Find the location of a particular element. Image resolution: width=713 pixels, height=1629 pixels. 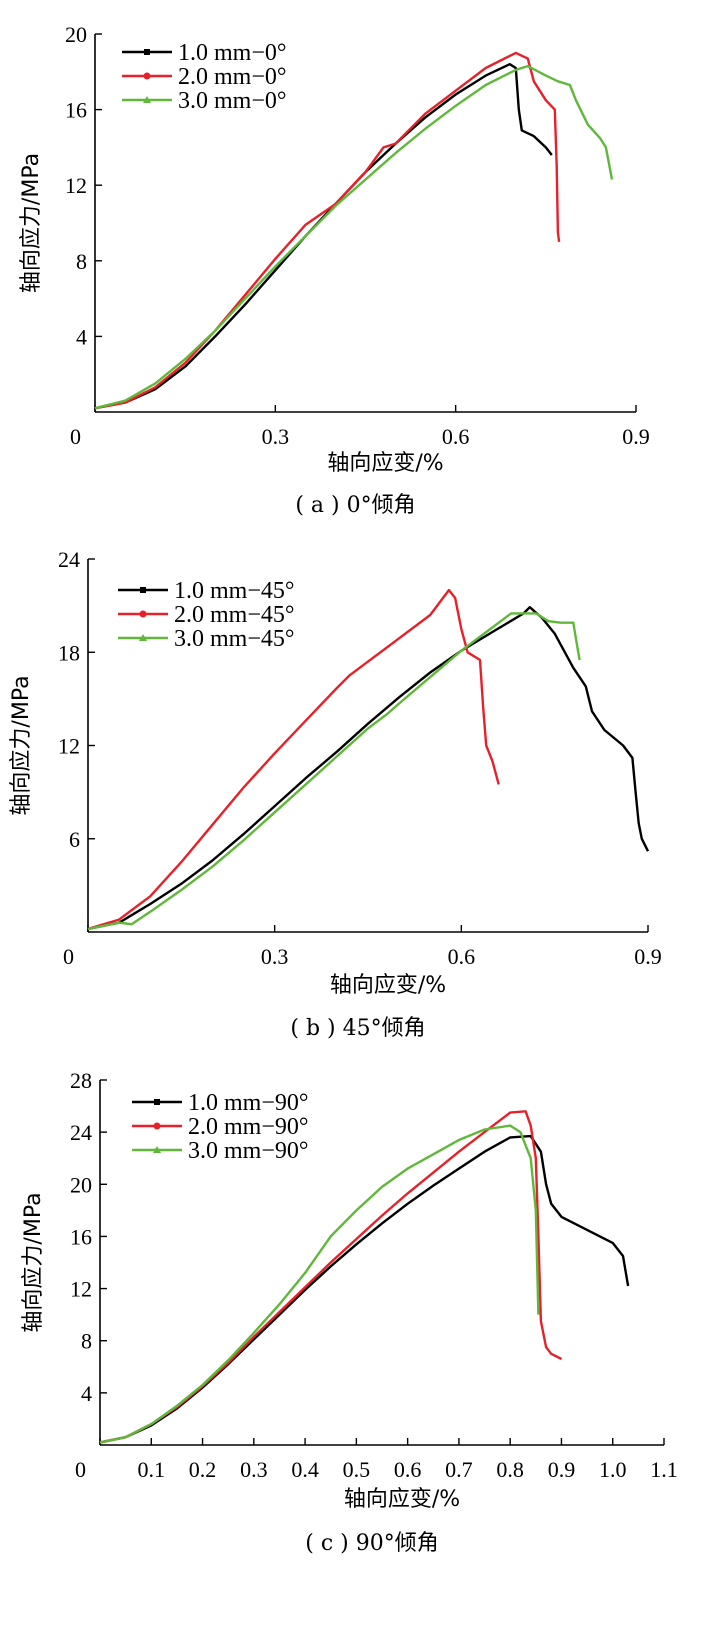

legend-label: 2.0 mm−90° is located at coordinates (248, 1127).